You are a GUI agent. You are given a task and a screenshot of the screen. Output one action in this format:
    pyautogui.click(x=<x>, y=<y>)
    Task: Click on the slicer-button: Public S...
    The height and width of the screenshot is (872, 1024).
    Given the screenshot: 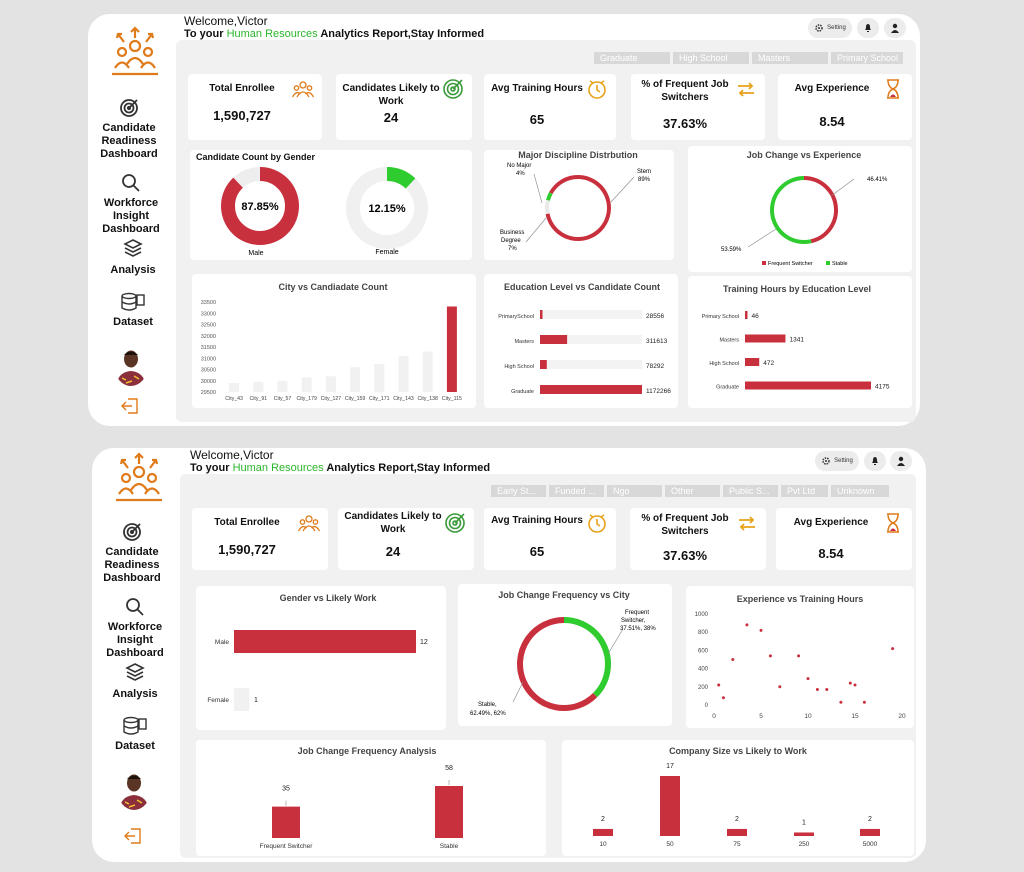 What is the action you would take?
    pyautogui.click(x=750, y=491)
    